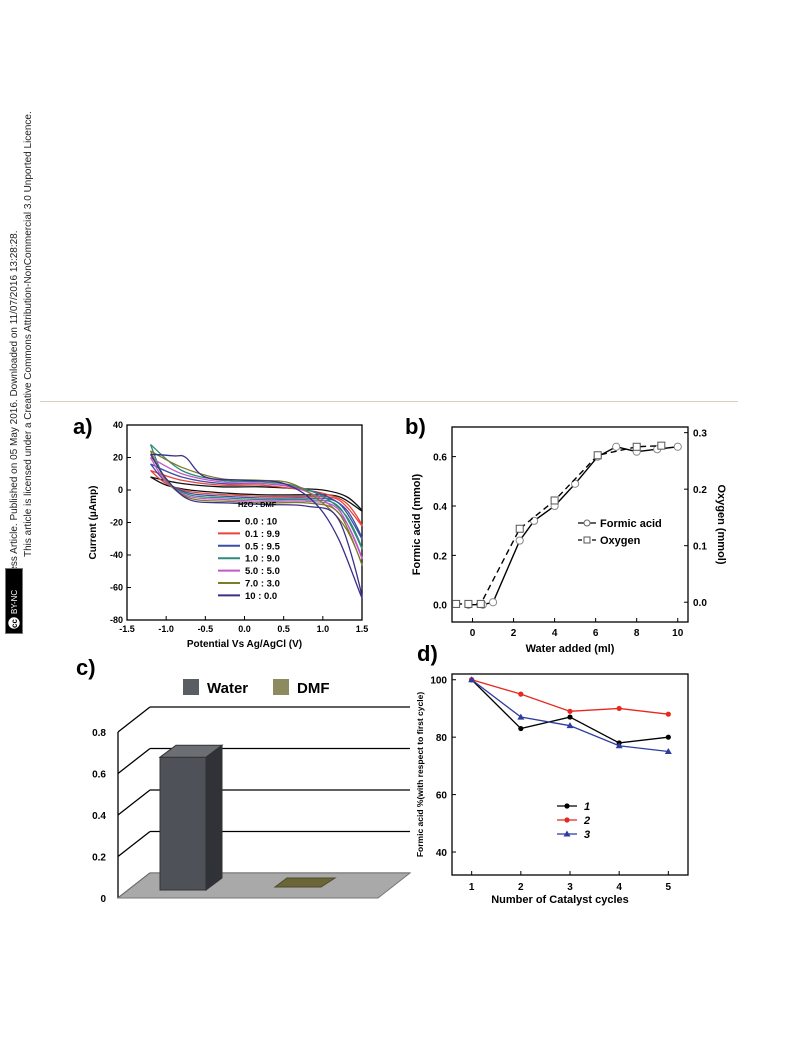  Describe the element at coordinates (191, 751) in the screenshot. I see `bar-top` at that location.